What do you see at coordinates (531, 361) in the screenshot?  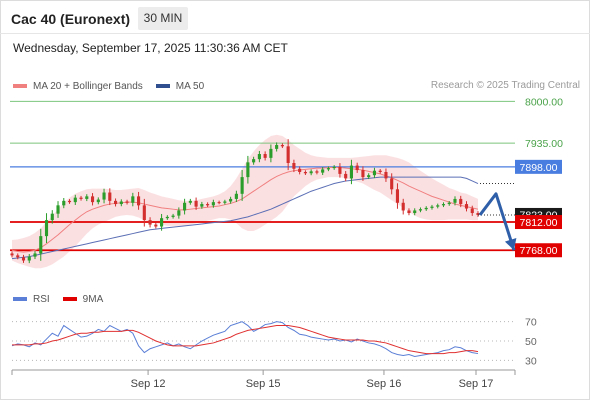 I see `rsi-tick-label: 30` at bounding box center [531, 361].